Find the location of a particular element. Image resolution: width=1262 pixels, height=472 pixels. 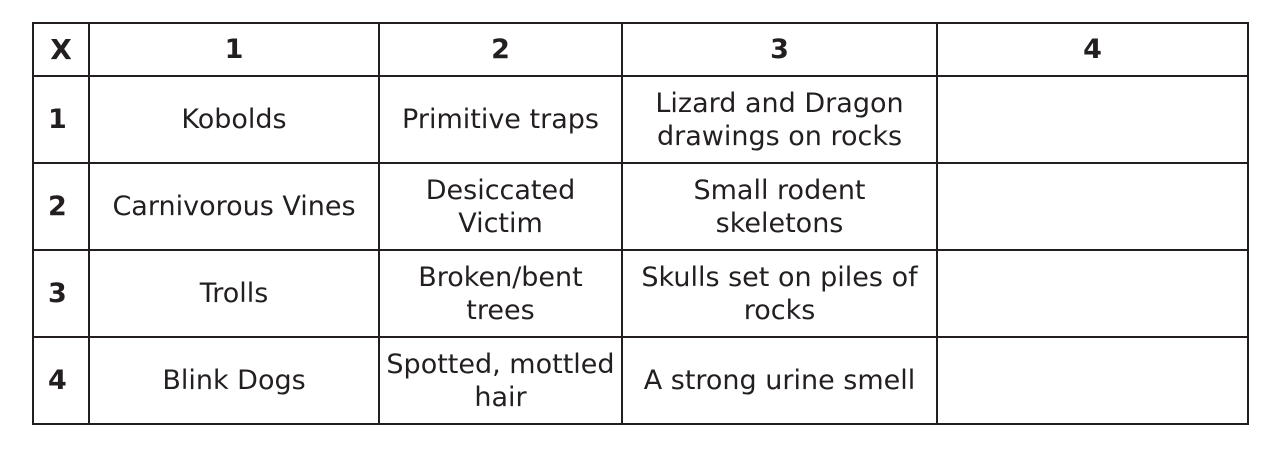

column-header-3: 3 is located at coordinates (779, 49).